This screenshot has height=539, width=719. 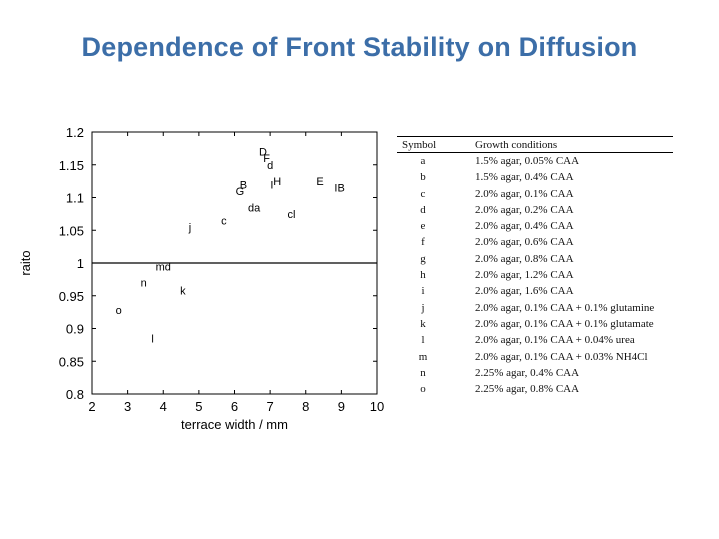 What do you see at coordinates (524, 209) in the screenshot?
I see `row-growth-condition: 2.0% agar, 0.2% CAA` at bounding box center [524, 209].